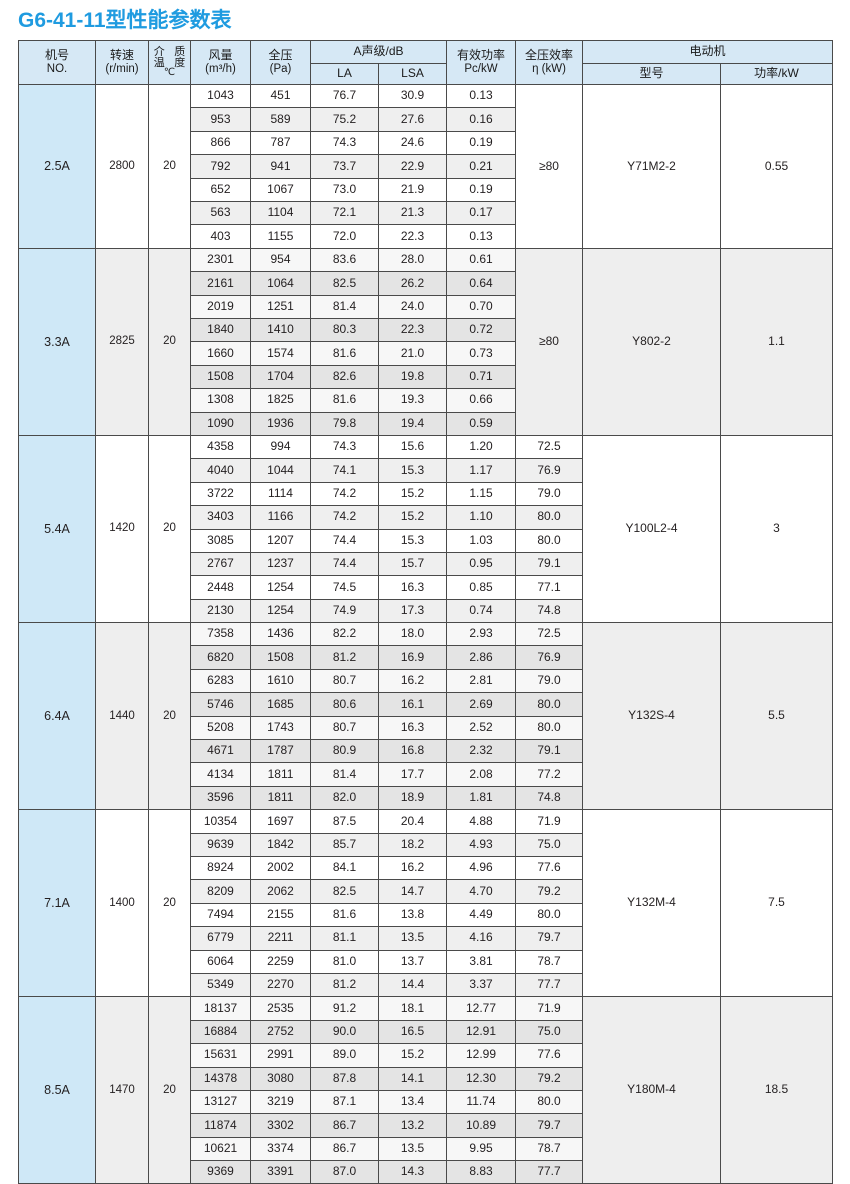 The height and width of the screenshot is (1184, 850). What do you see at coordinates (280, 915) in the screenshot?
I see `total-pressure-cell: 2155` at bounding box center [280, 915].